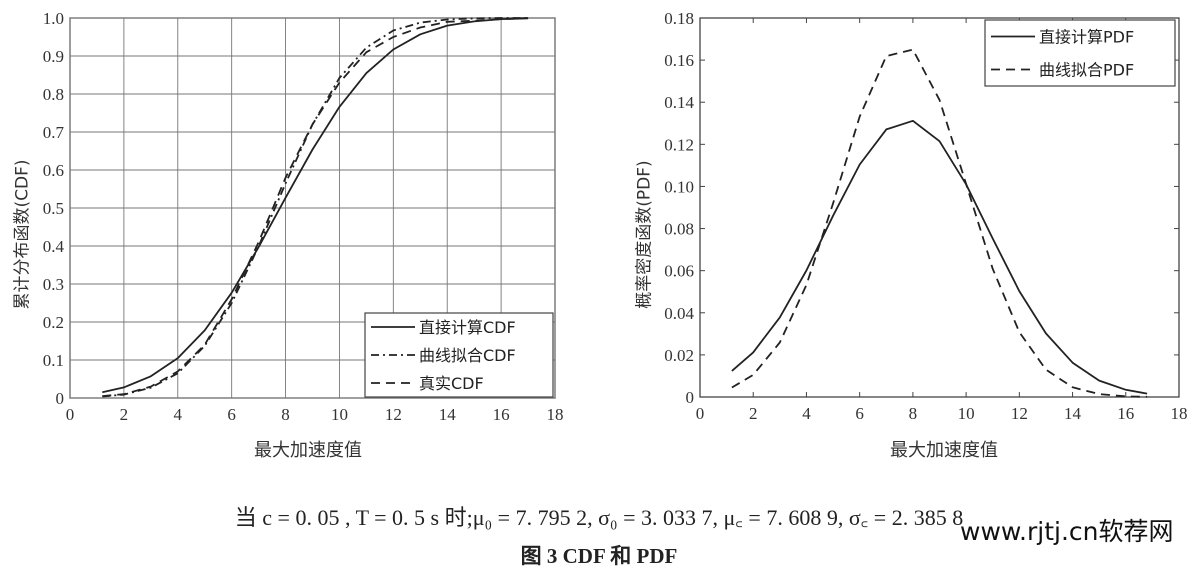 This screenshot has width=1198, height=572. I want to click on pdf-x-tick-label: 8, so click(913, 413).